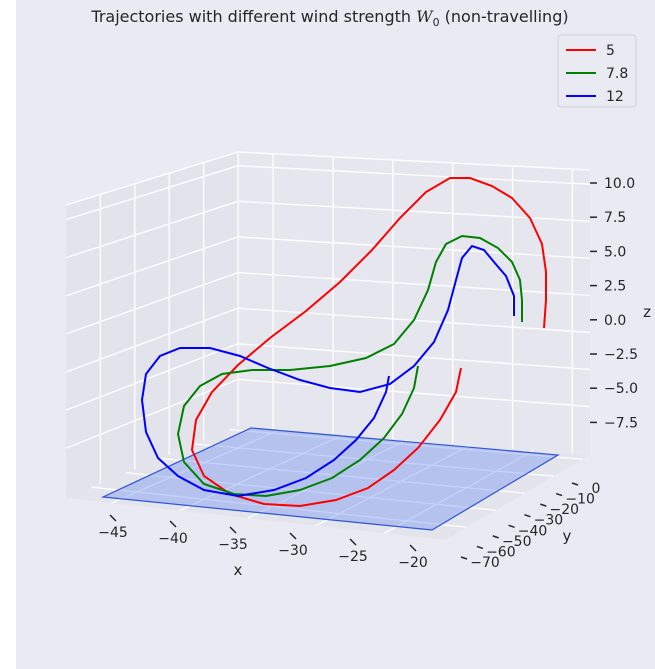  I want to click on chart-title-symbol: W, so click(425, 16).